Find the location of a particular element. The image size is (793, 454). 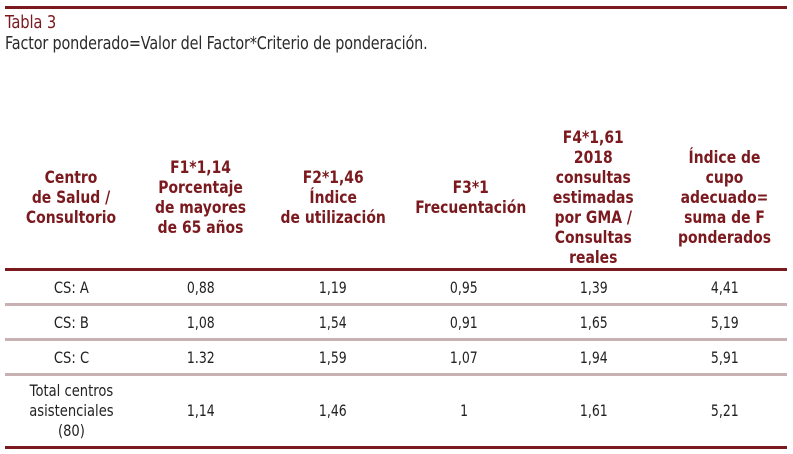

row-label: CS: A is located at coordinates (71, 287).